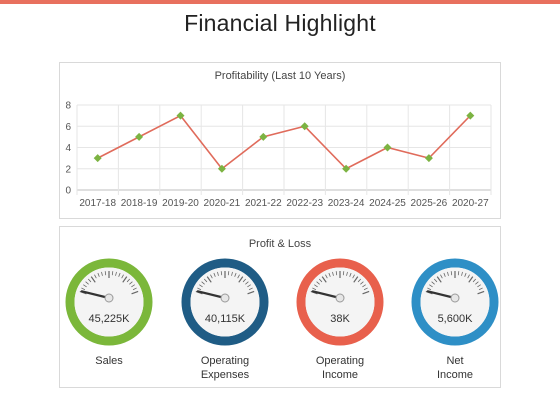 The image size is (560, 420). Describe the element at coordinates (280, 76) in the screenshot. I see `chart-title: Profitability (Last 10 Years)` at that location.